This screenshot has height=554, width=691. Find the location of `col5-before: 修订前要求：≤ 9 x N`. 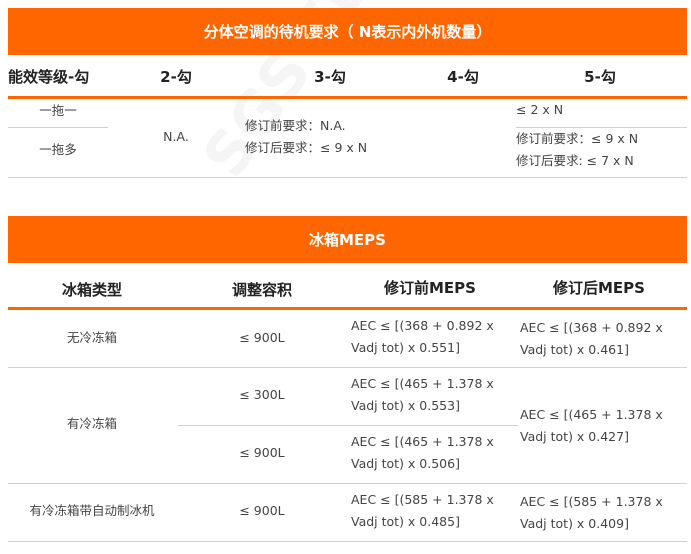

col5-before: 修订前要求：≤ 9 x N is located at coordinates (577, 138).